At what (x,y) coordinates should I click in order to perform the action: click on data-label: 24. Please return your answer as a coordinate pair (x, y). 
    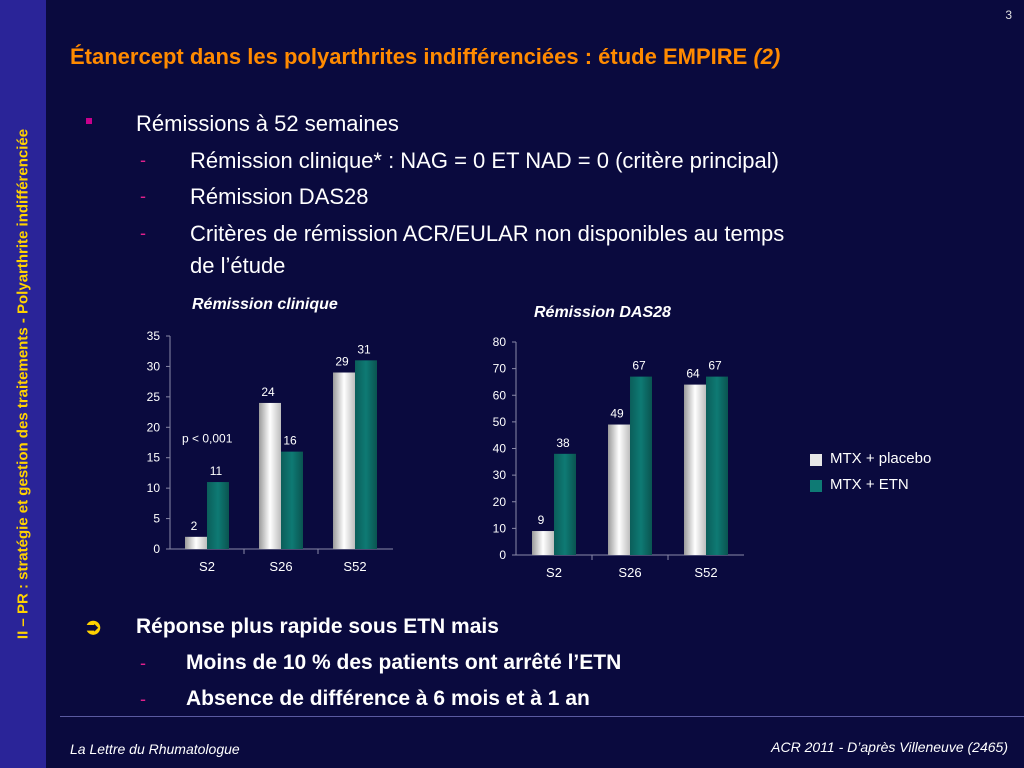
    Looking at the image, I should click on (268, 392).